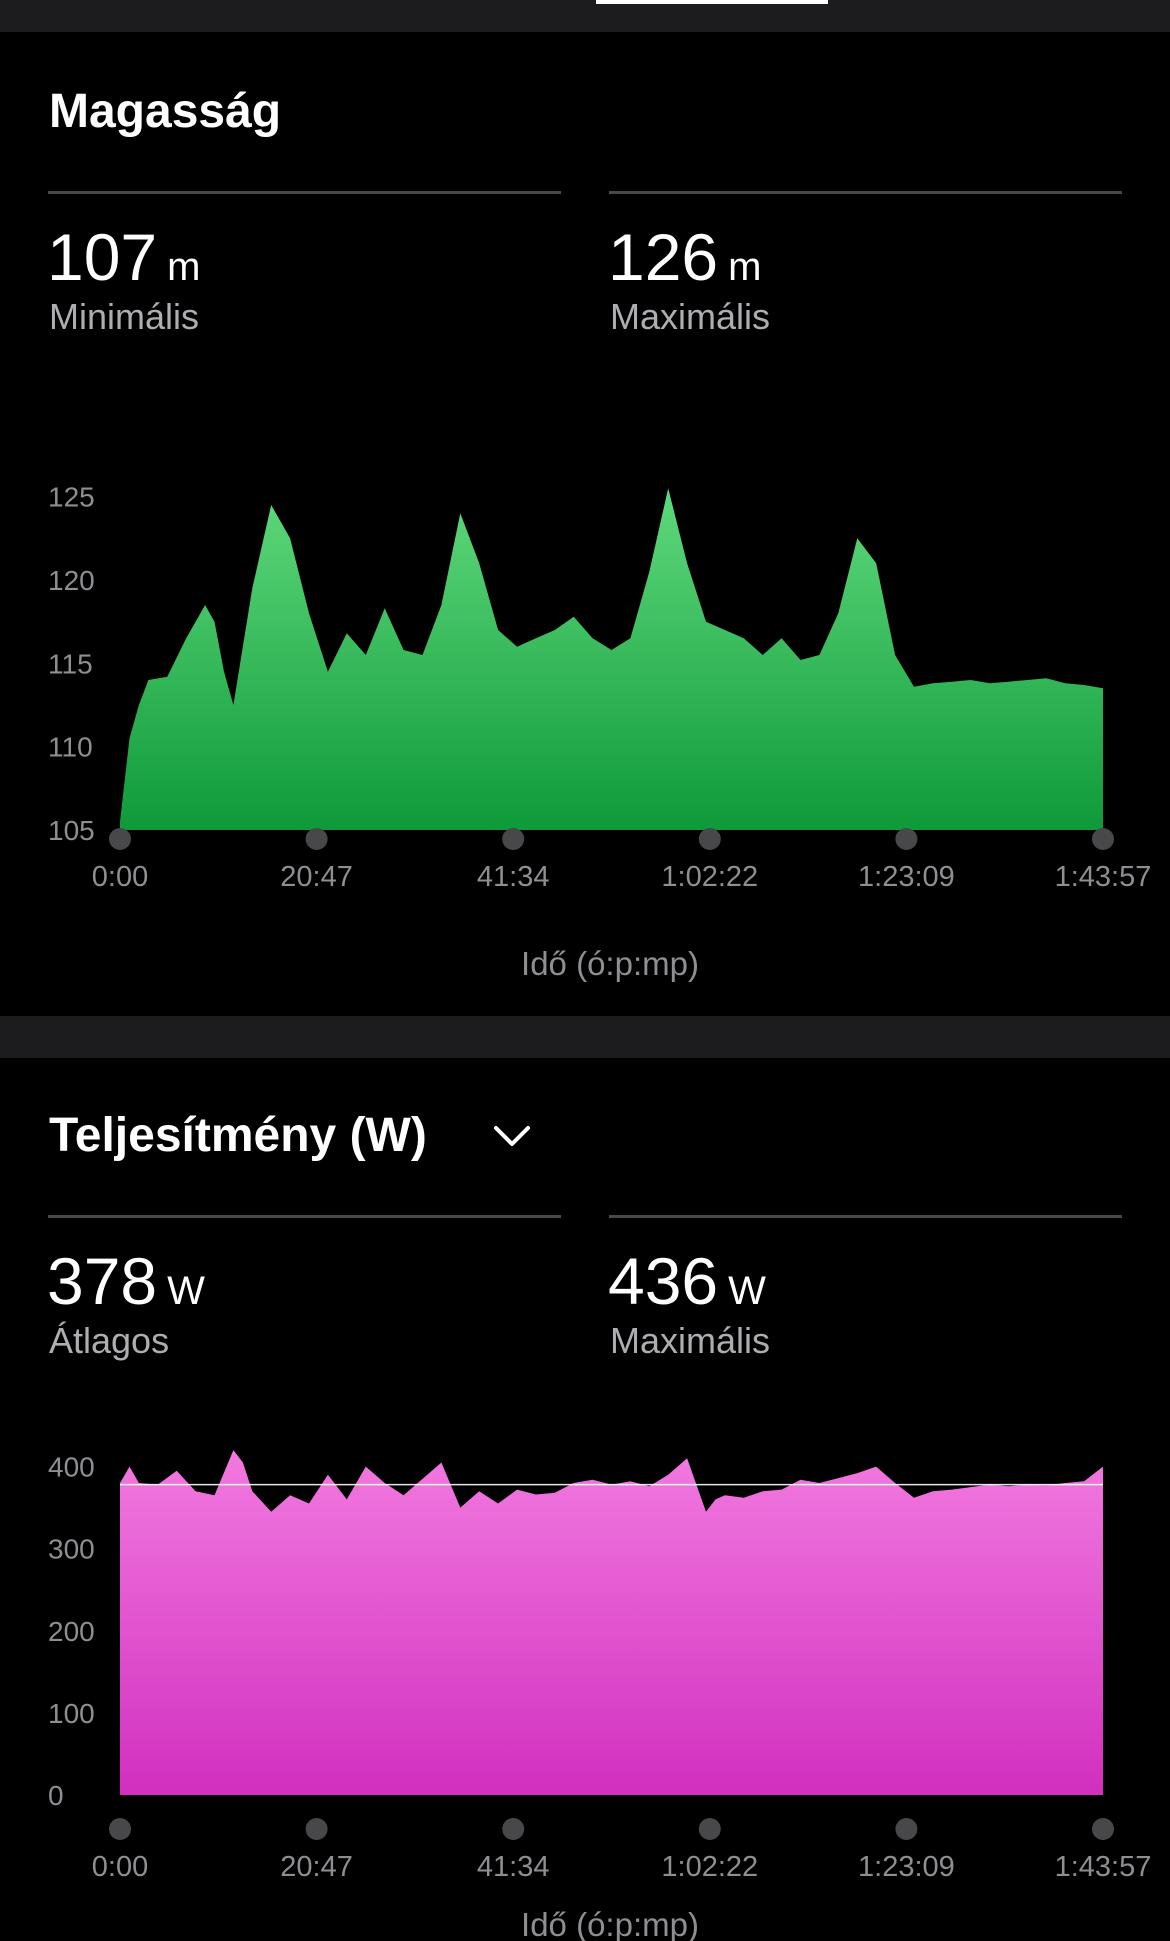  What do you see at coordinates (124, 316) in the screenshot?
I see `elevation-min-label: Minimális` at bounding box center [124, 316].